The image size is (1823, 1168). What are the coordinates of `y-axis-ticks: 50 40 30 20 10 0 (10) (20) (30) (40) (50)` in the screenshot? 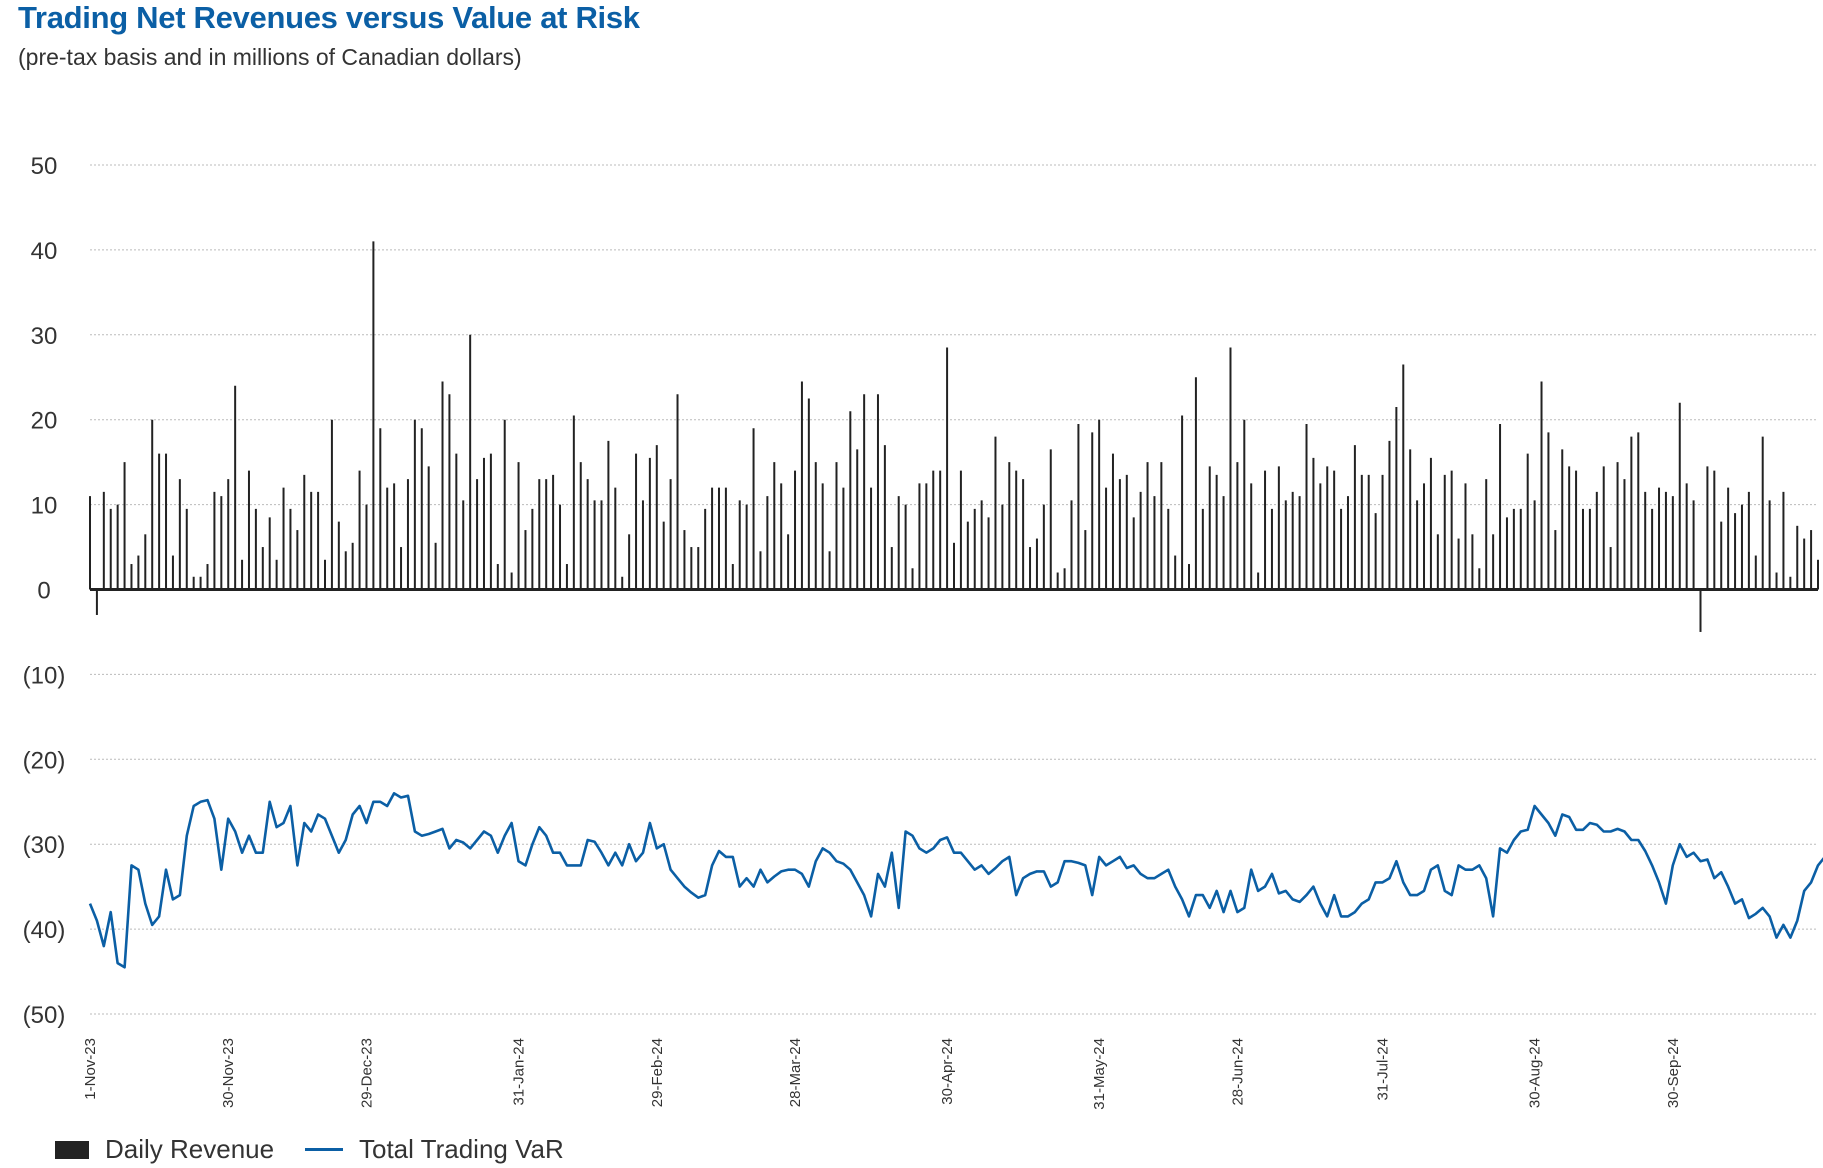 It's located at (44, 591).